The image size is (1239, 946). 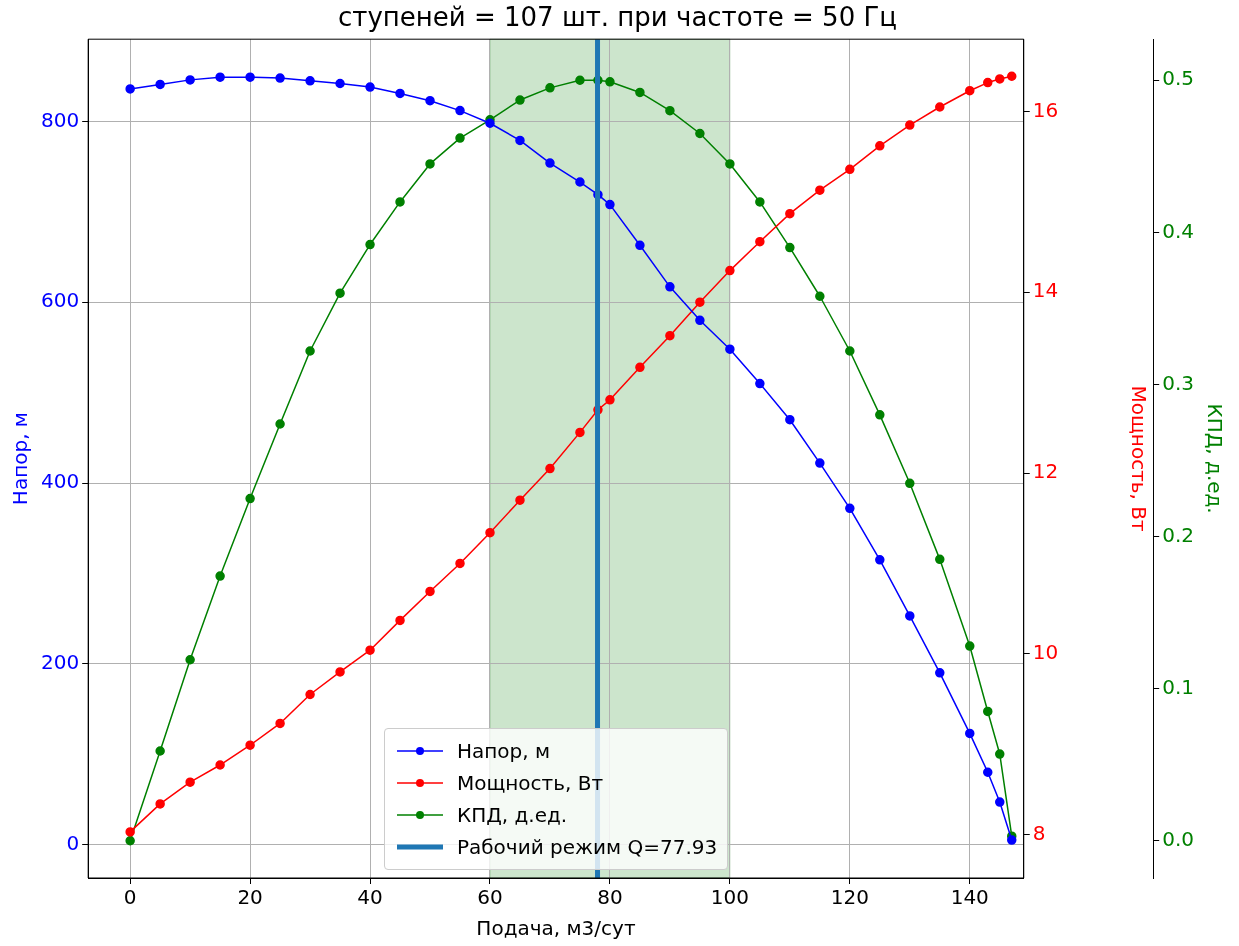 I want to click on x-tick-label: 140, so click(x=969, y=897).